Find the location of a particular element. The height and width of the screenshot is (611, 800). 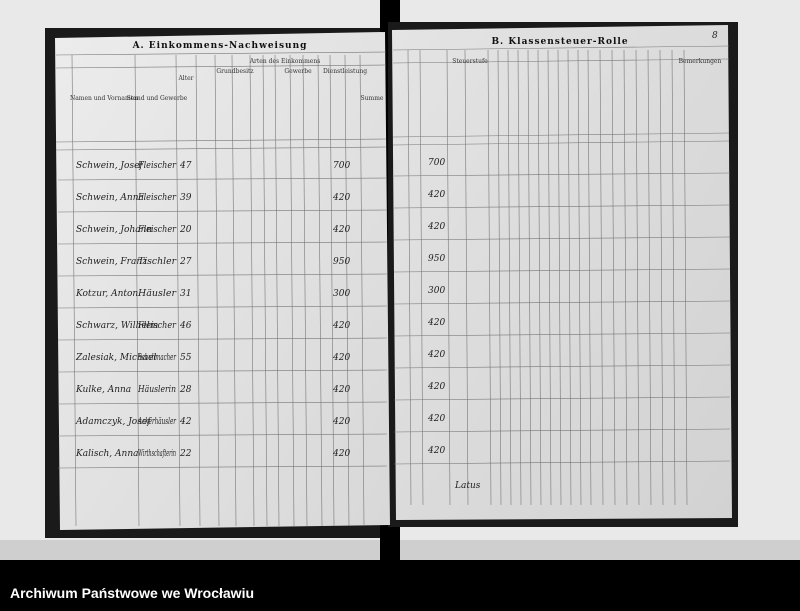

age: 39 is located at coordinates (186, 198).